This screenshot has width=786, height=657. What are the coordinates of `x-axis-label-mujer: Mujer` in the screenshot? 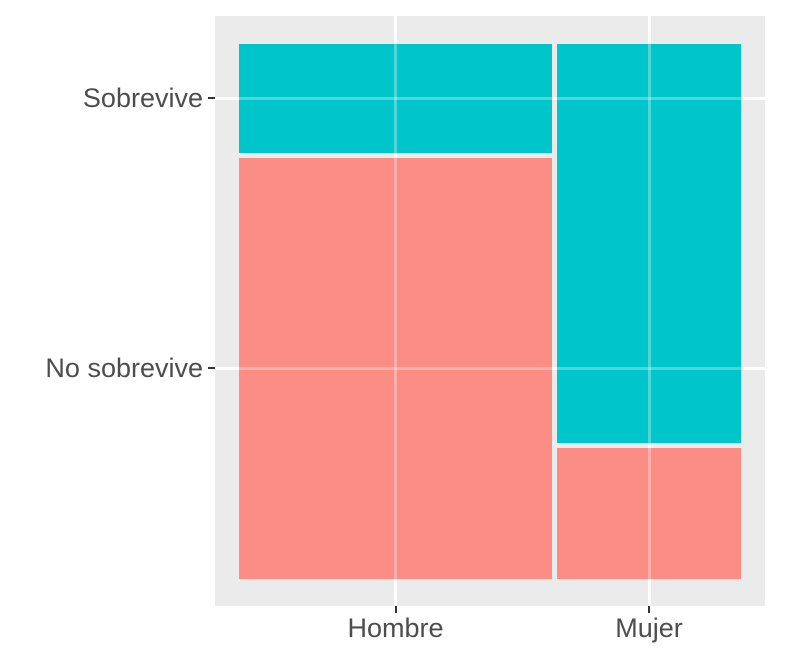 It's located at (649, 628).